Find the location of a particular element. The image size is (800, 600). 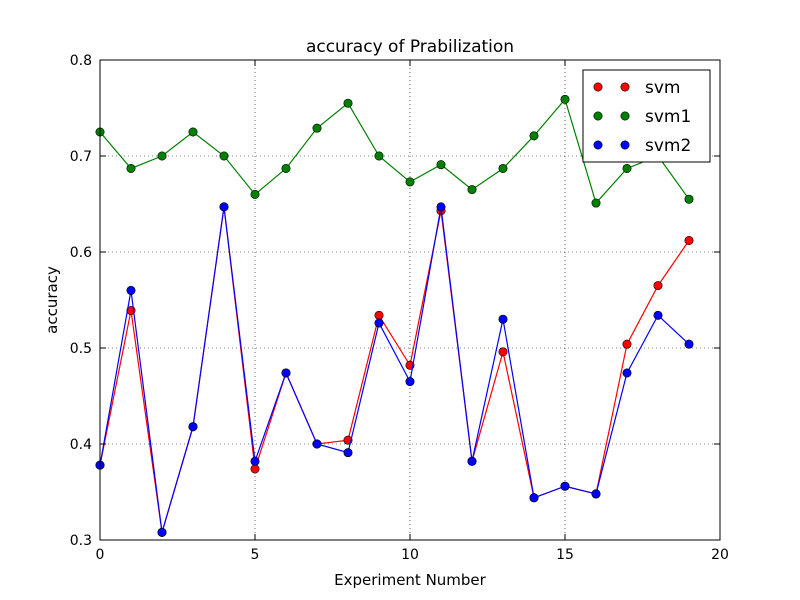

legend-label-svm: svm is located at coordinates (662, 88).